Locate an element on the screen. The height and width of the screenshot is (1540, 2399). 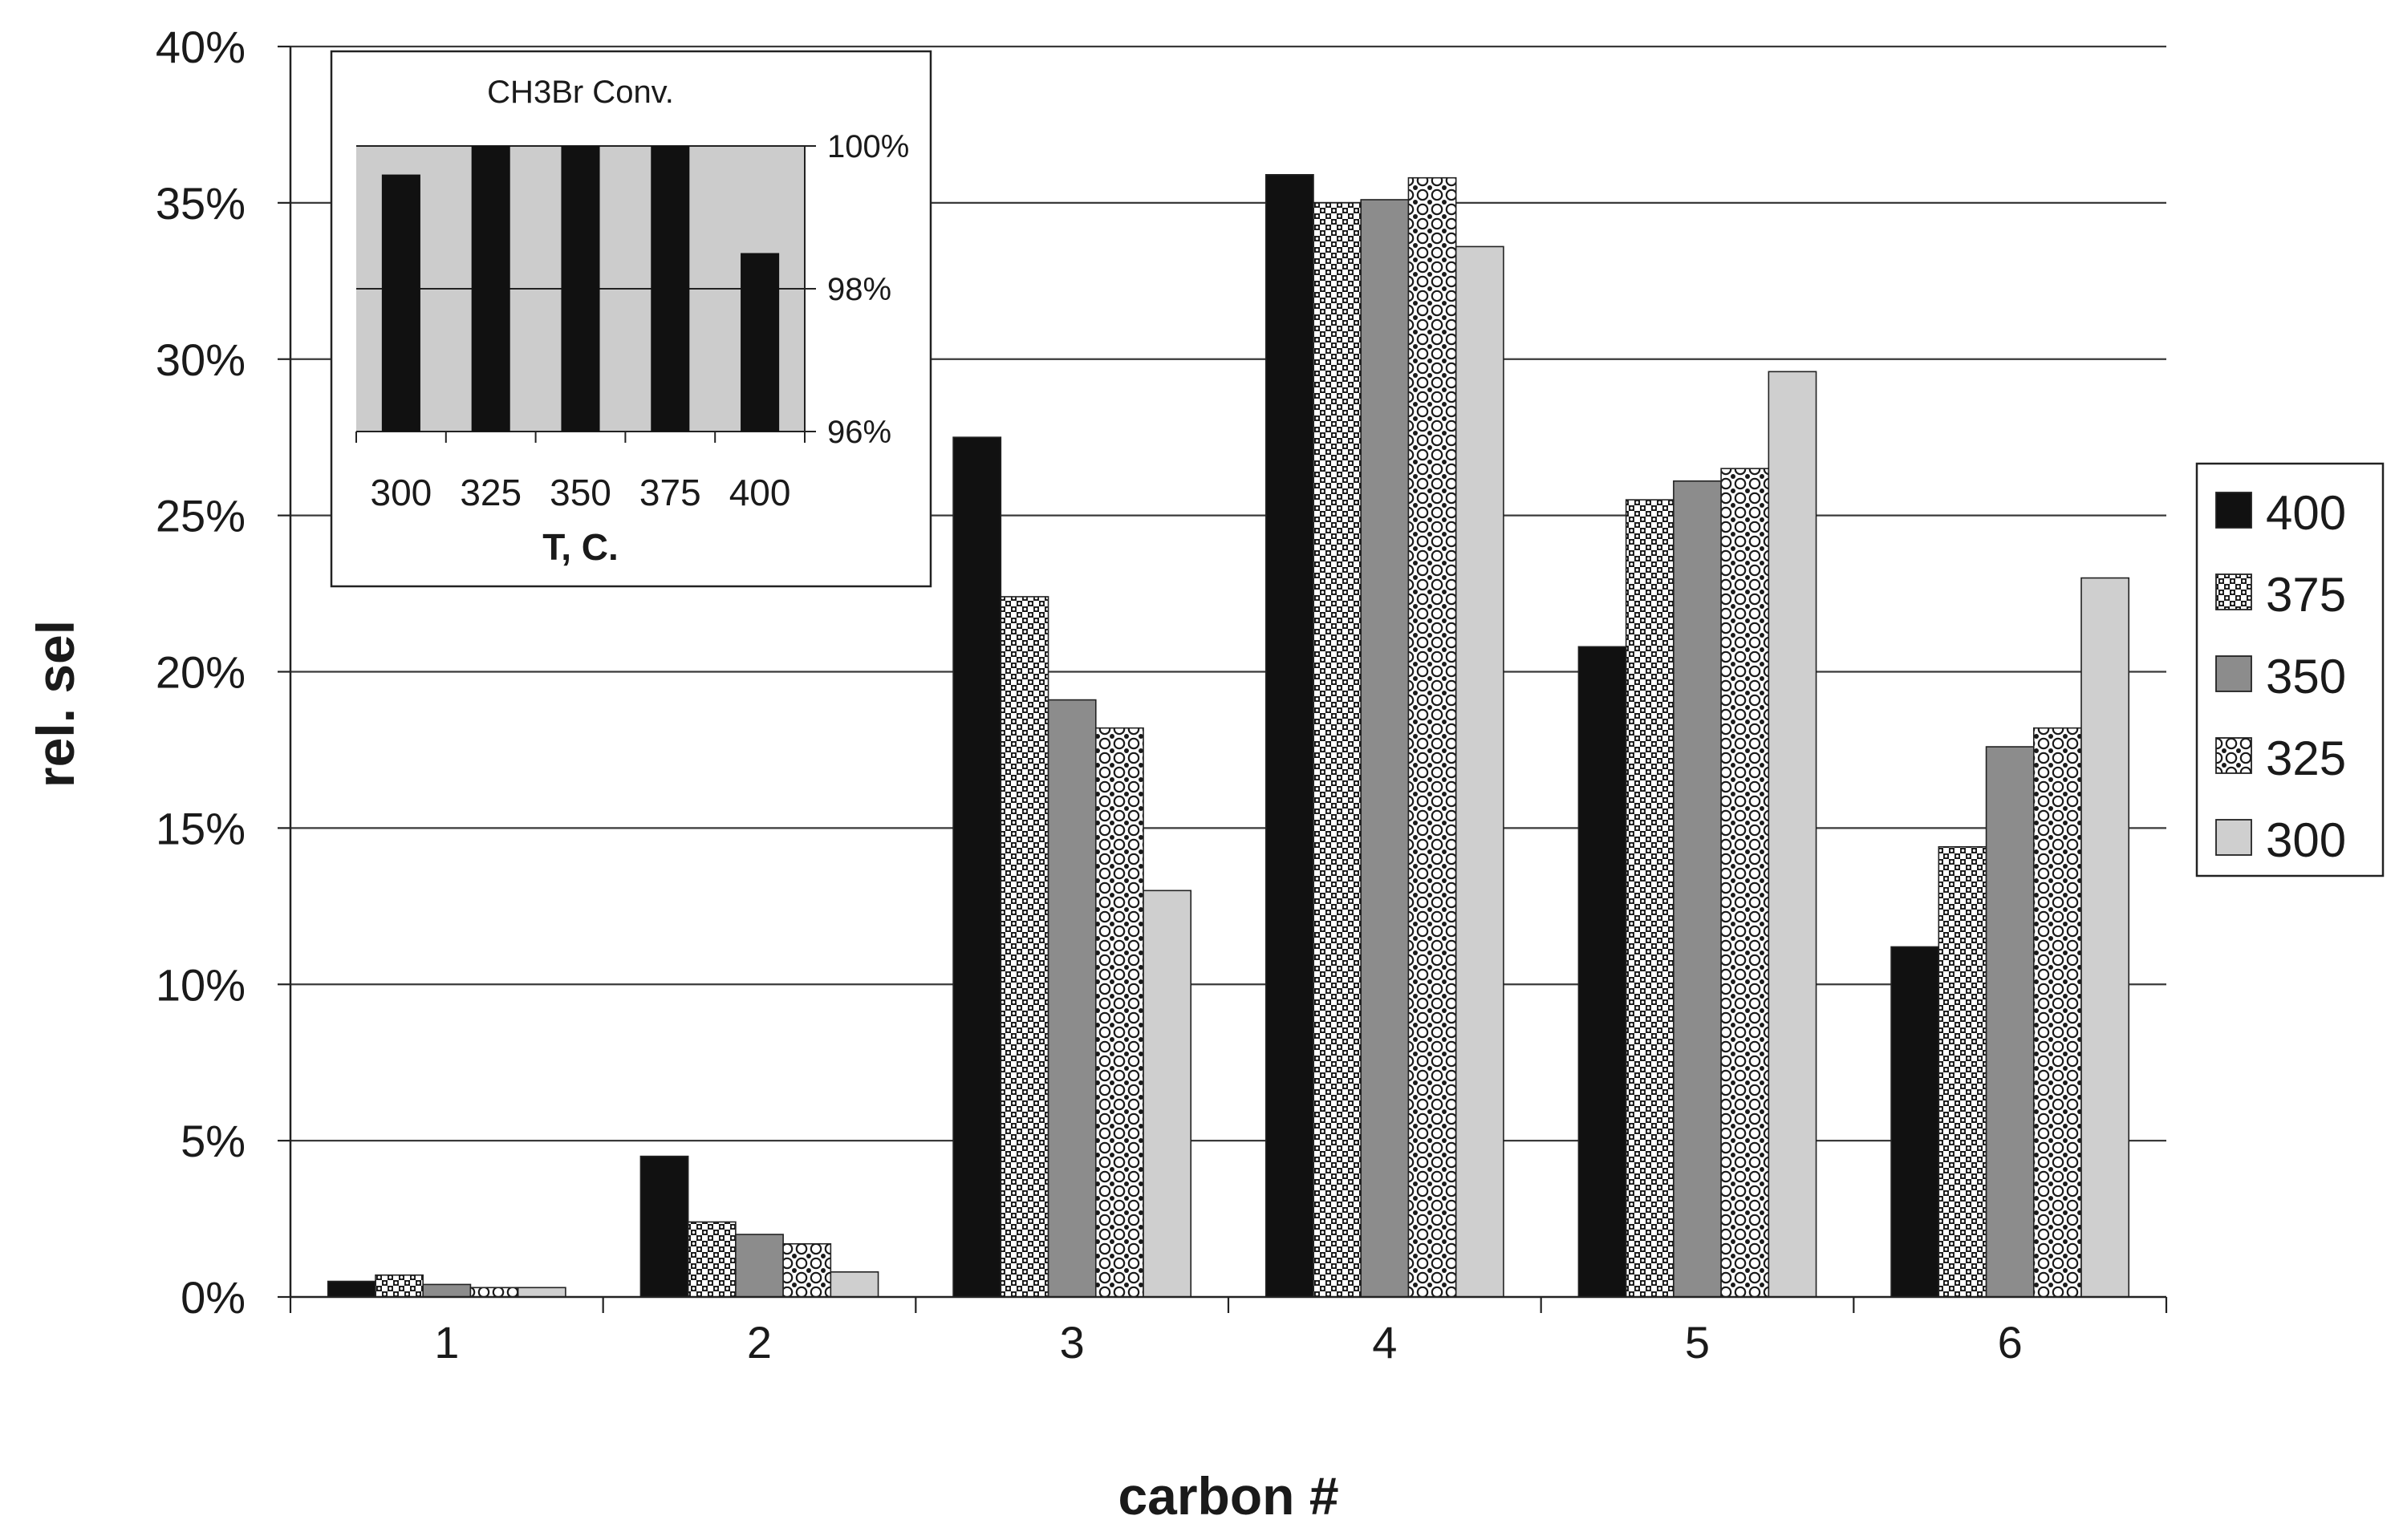
inset-x-tick-label: 400 is located at coordinates (760, 493).